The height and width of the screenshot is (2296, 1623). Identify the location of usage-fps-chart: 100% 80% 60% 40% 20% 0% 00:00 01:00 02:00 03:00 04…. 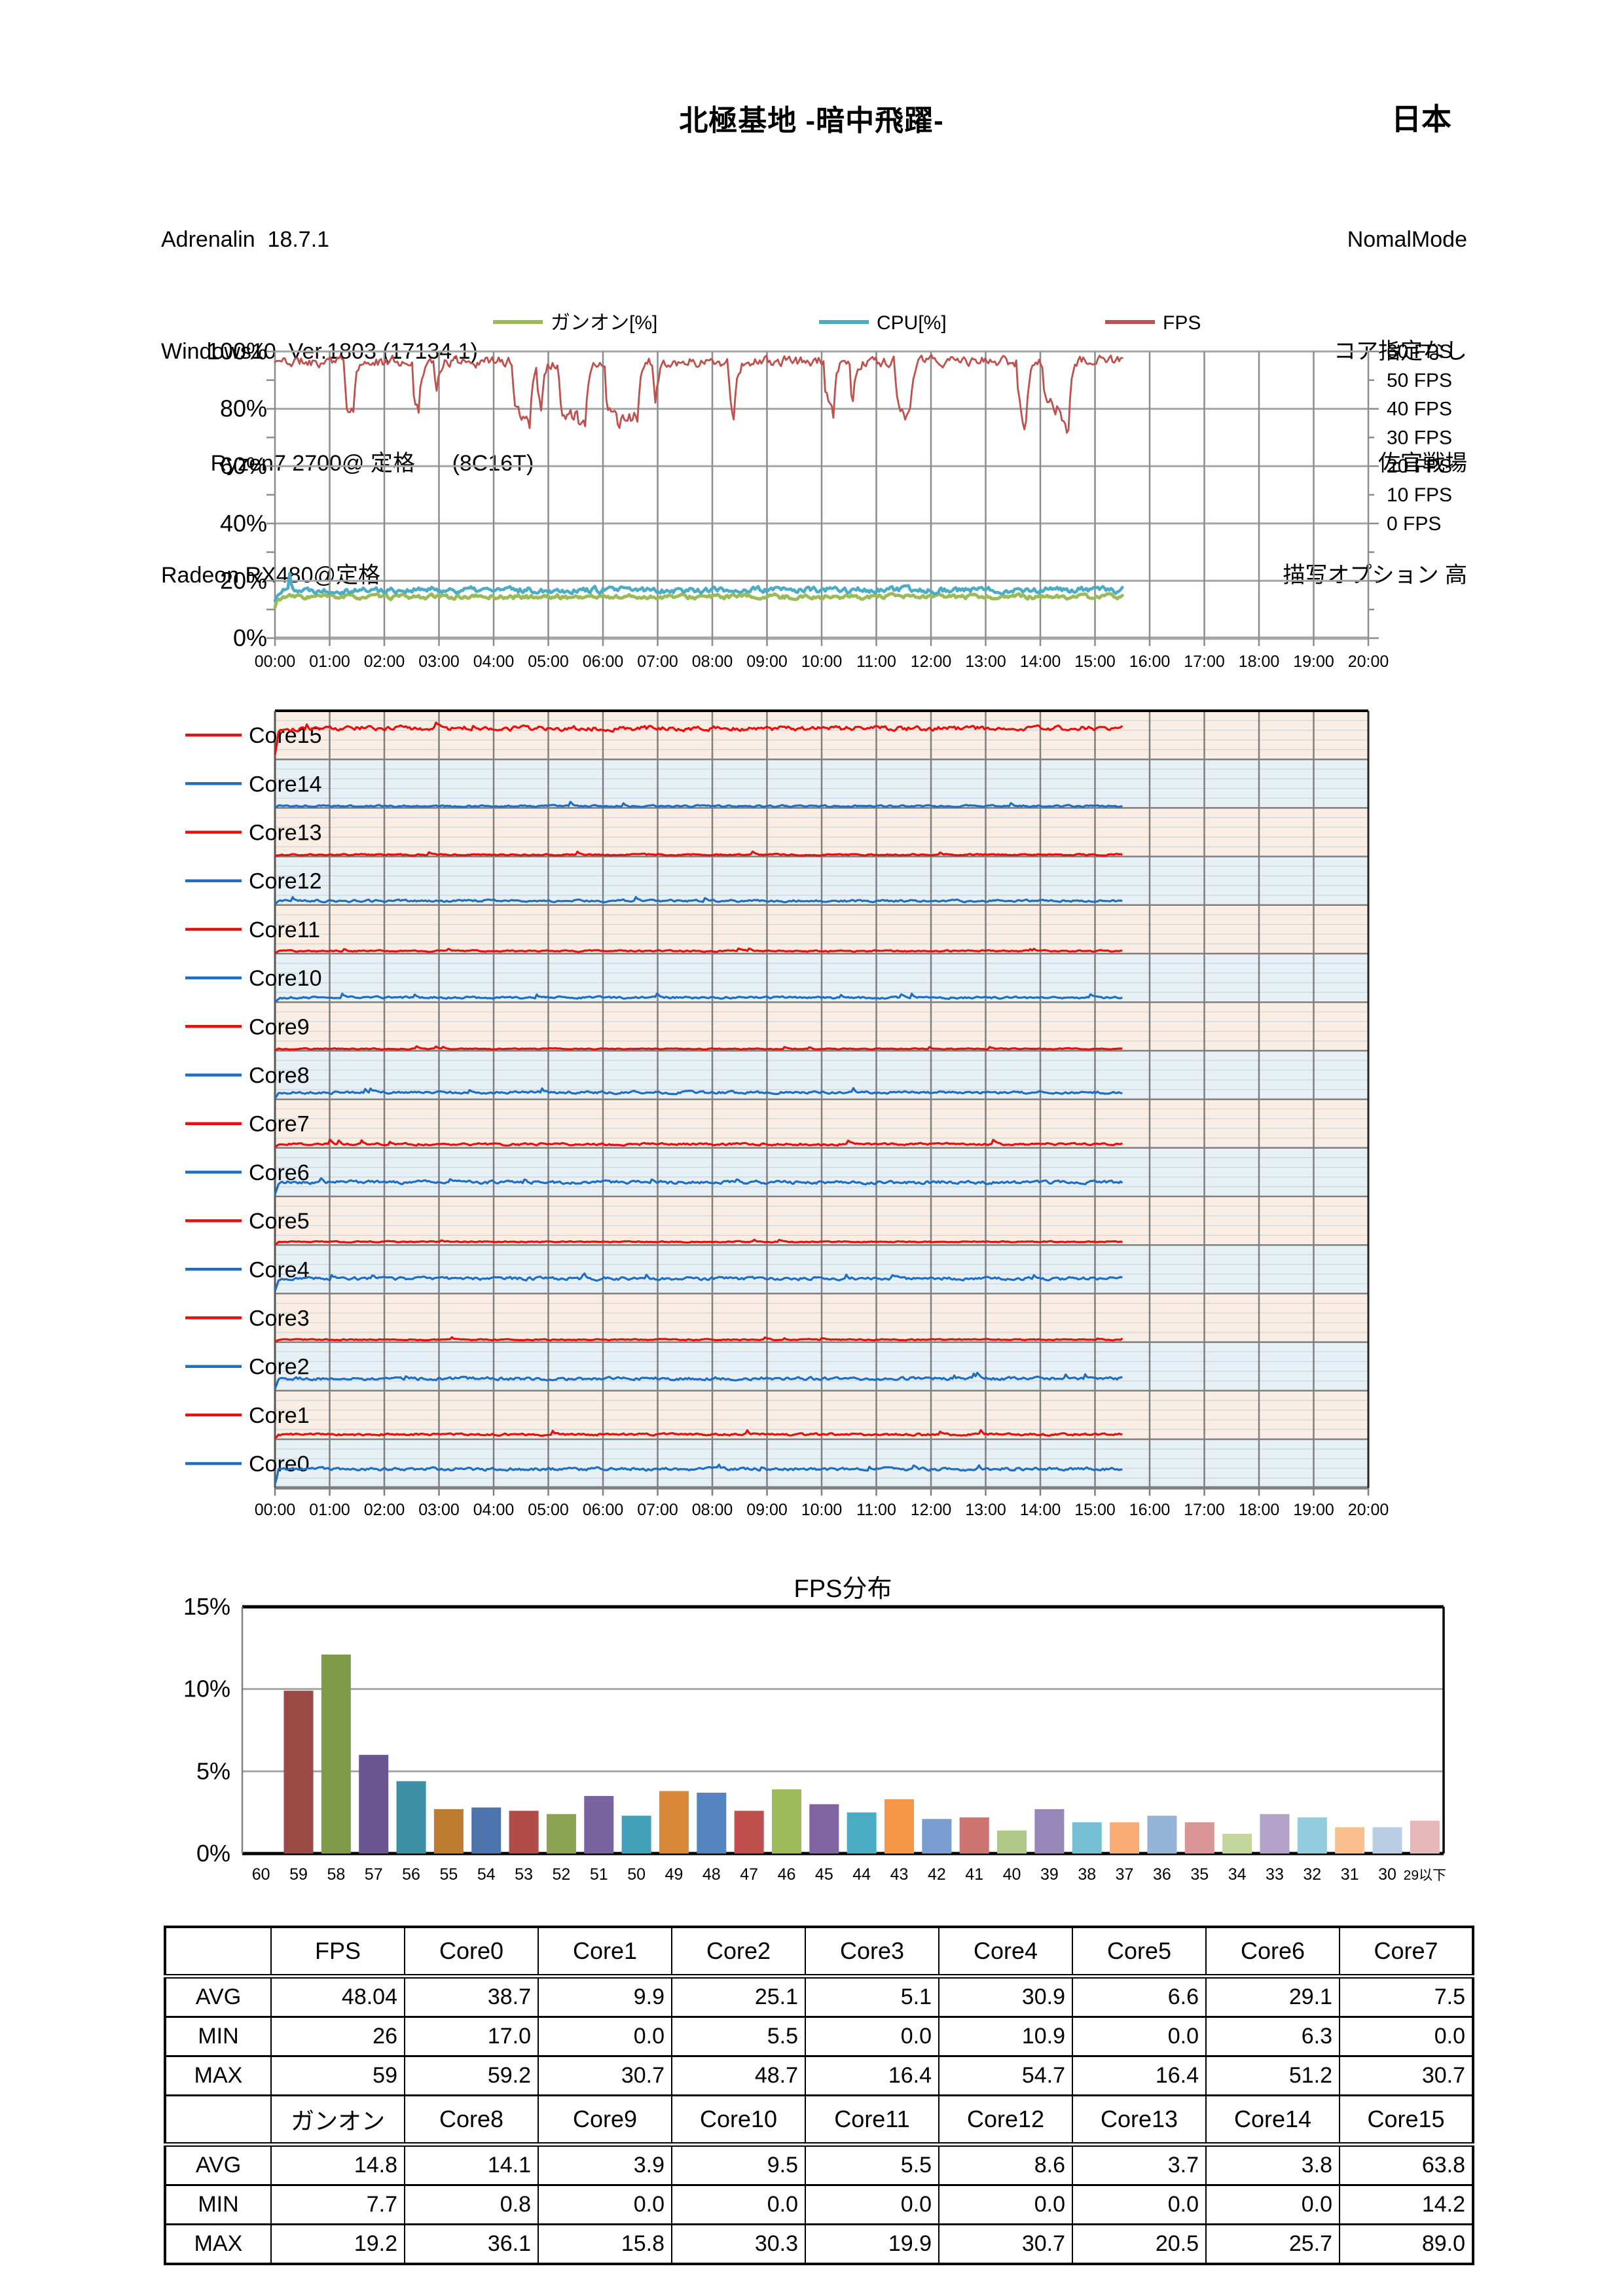
(829, 491).